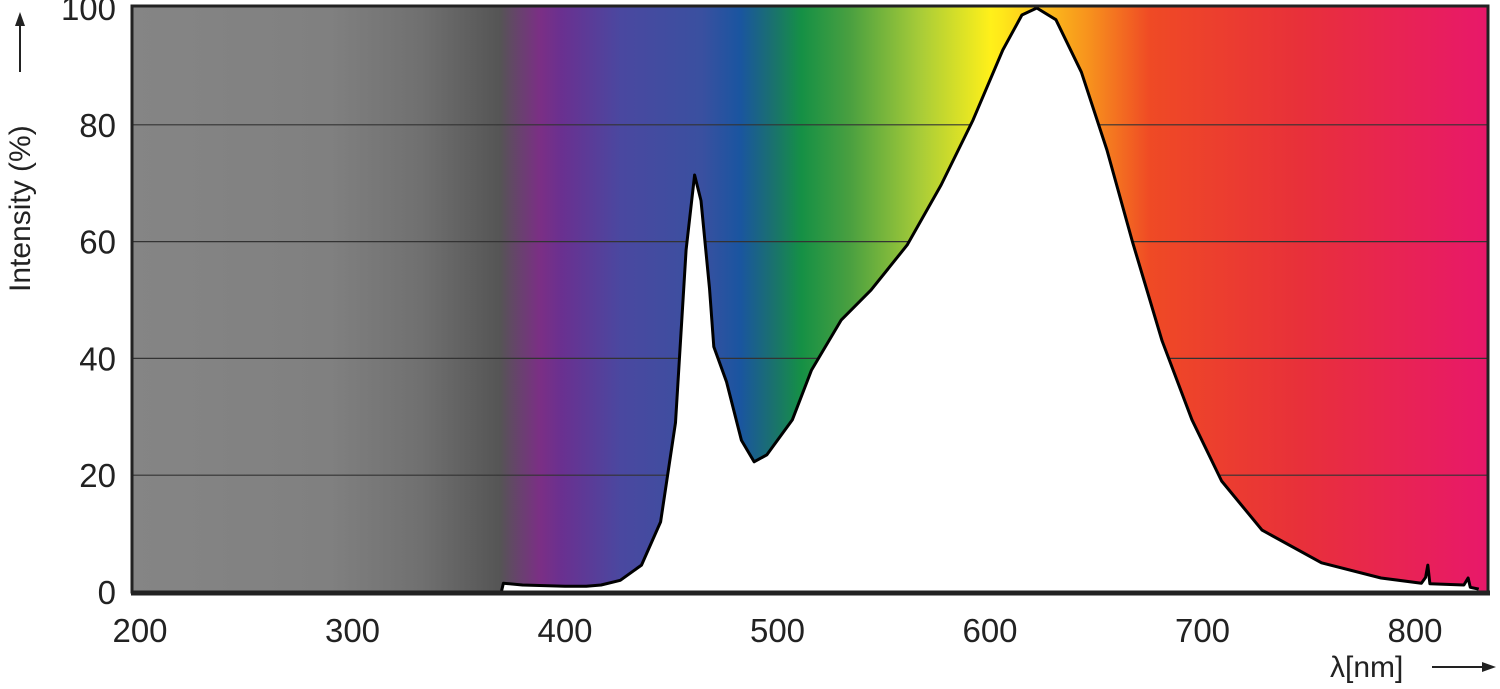 The image size is (1500, 689). Describe the element at coordinates (1366, 667) in the screenshot. I see `x-axis-label: λ[nm]` at that location.